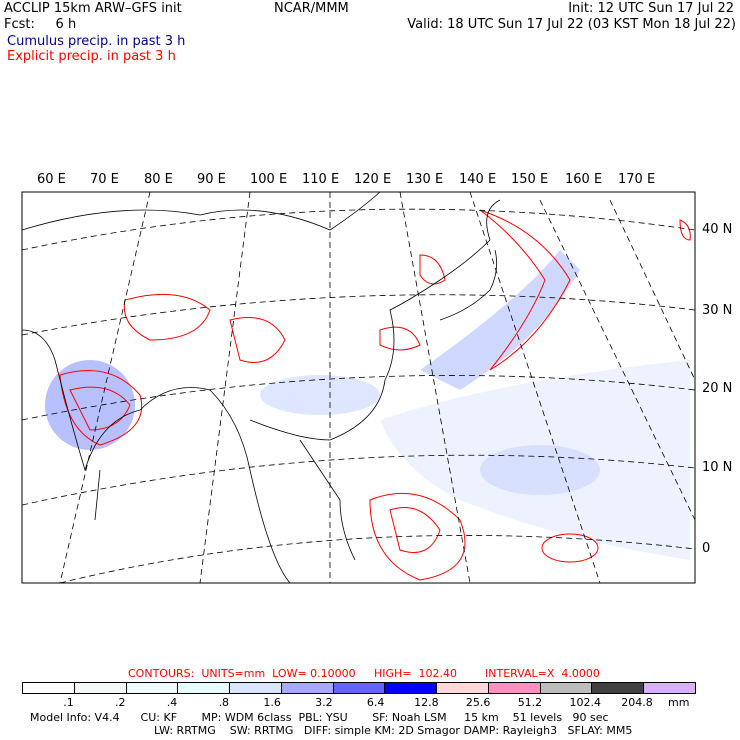  What do you see at coordinates (224, 702) in the screenshot?
I see `colorbar-label: .8` at bounding box center [224, 702].